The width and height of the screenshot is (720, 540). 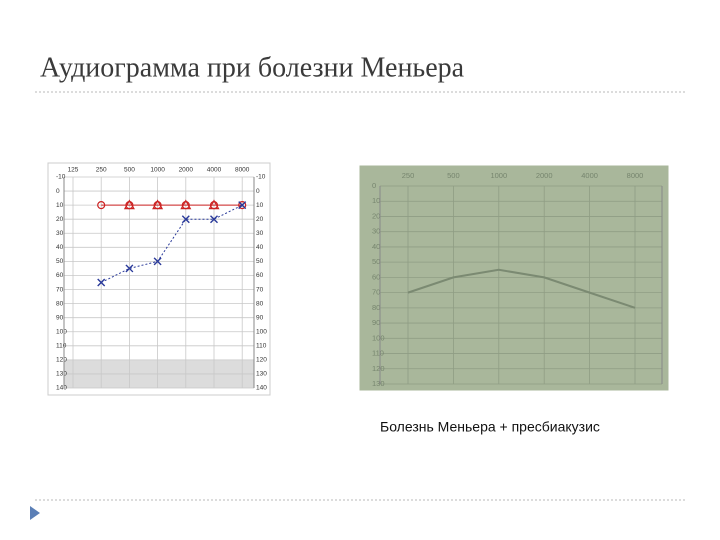 What do you see at coordinates (490, 427) in the screenshot?
I see `caption: Болезнь Меньера + пресбиакузис` at bounding box center [490, 427].